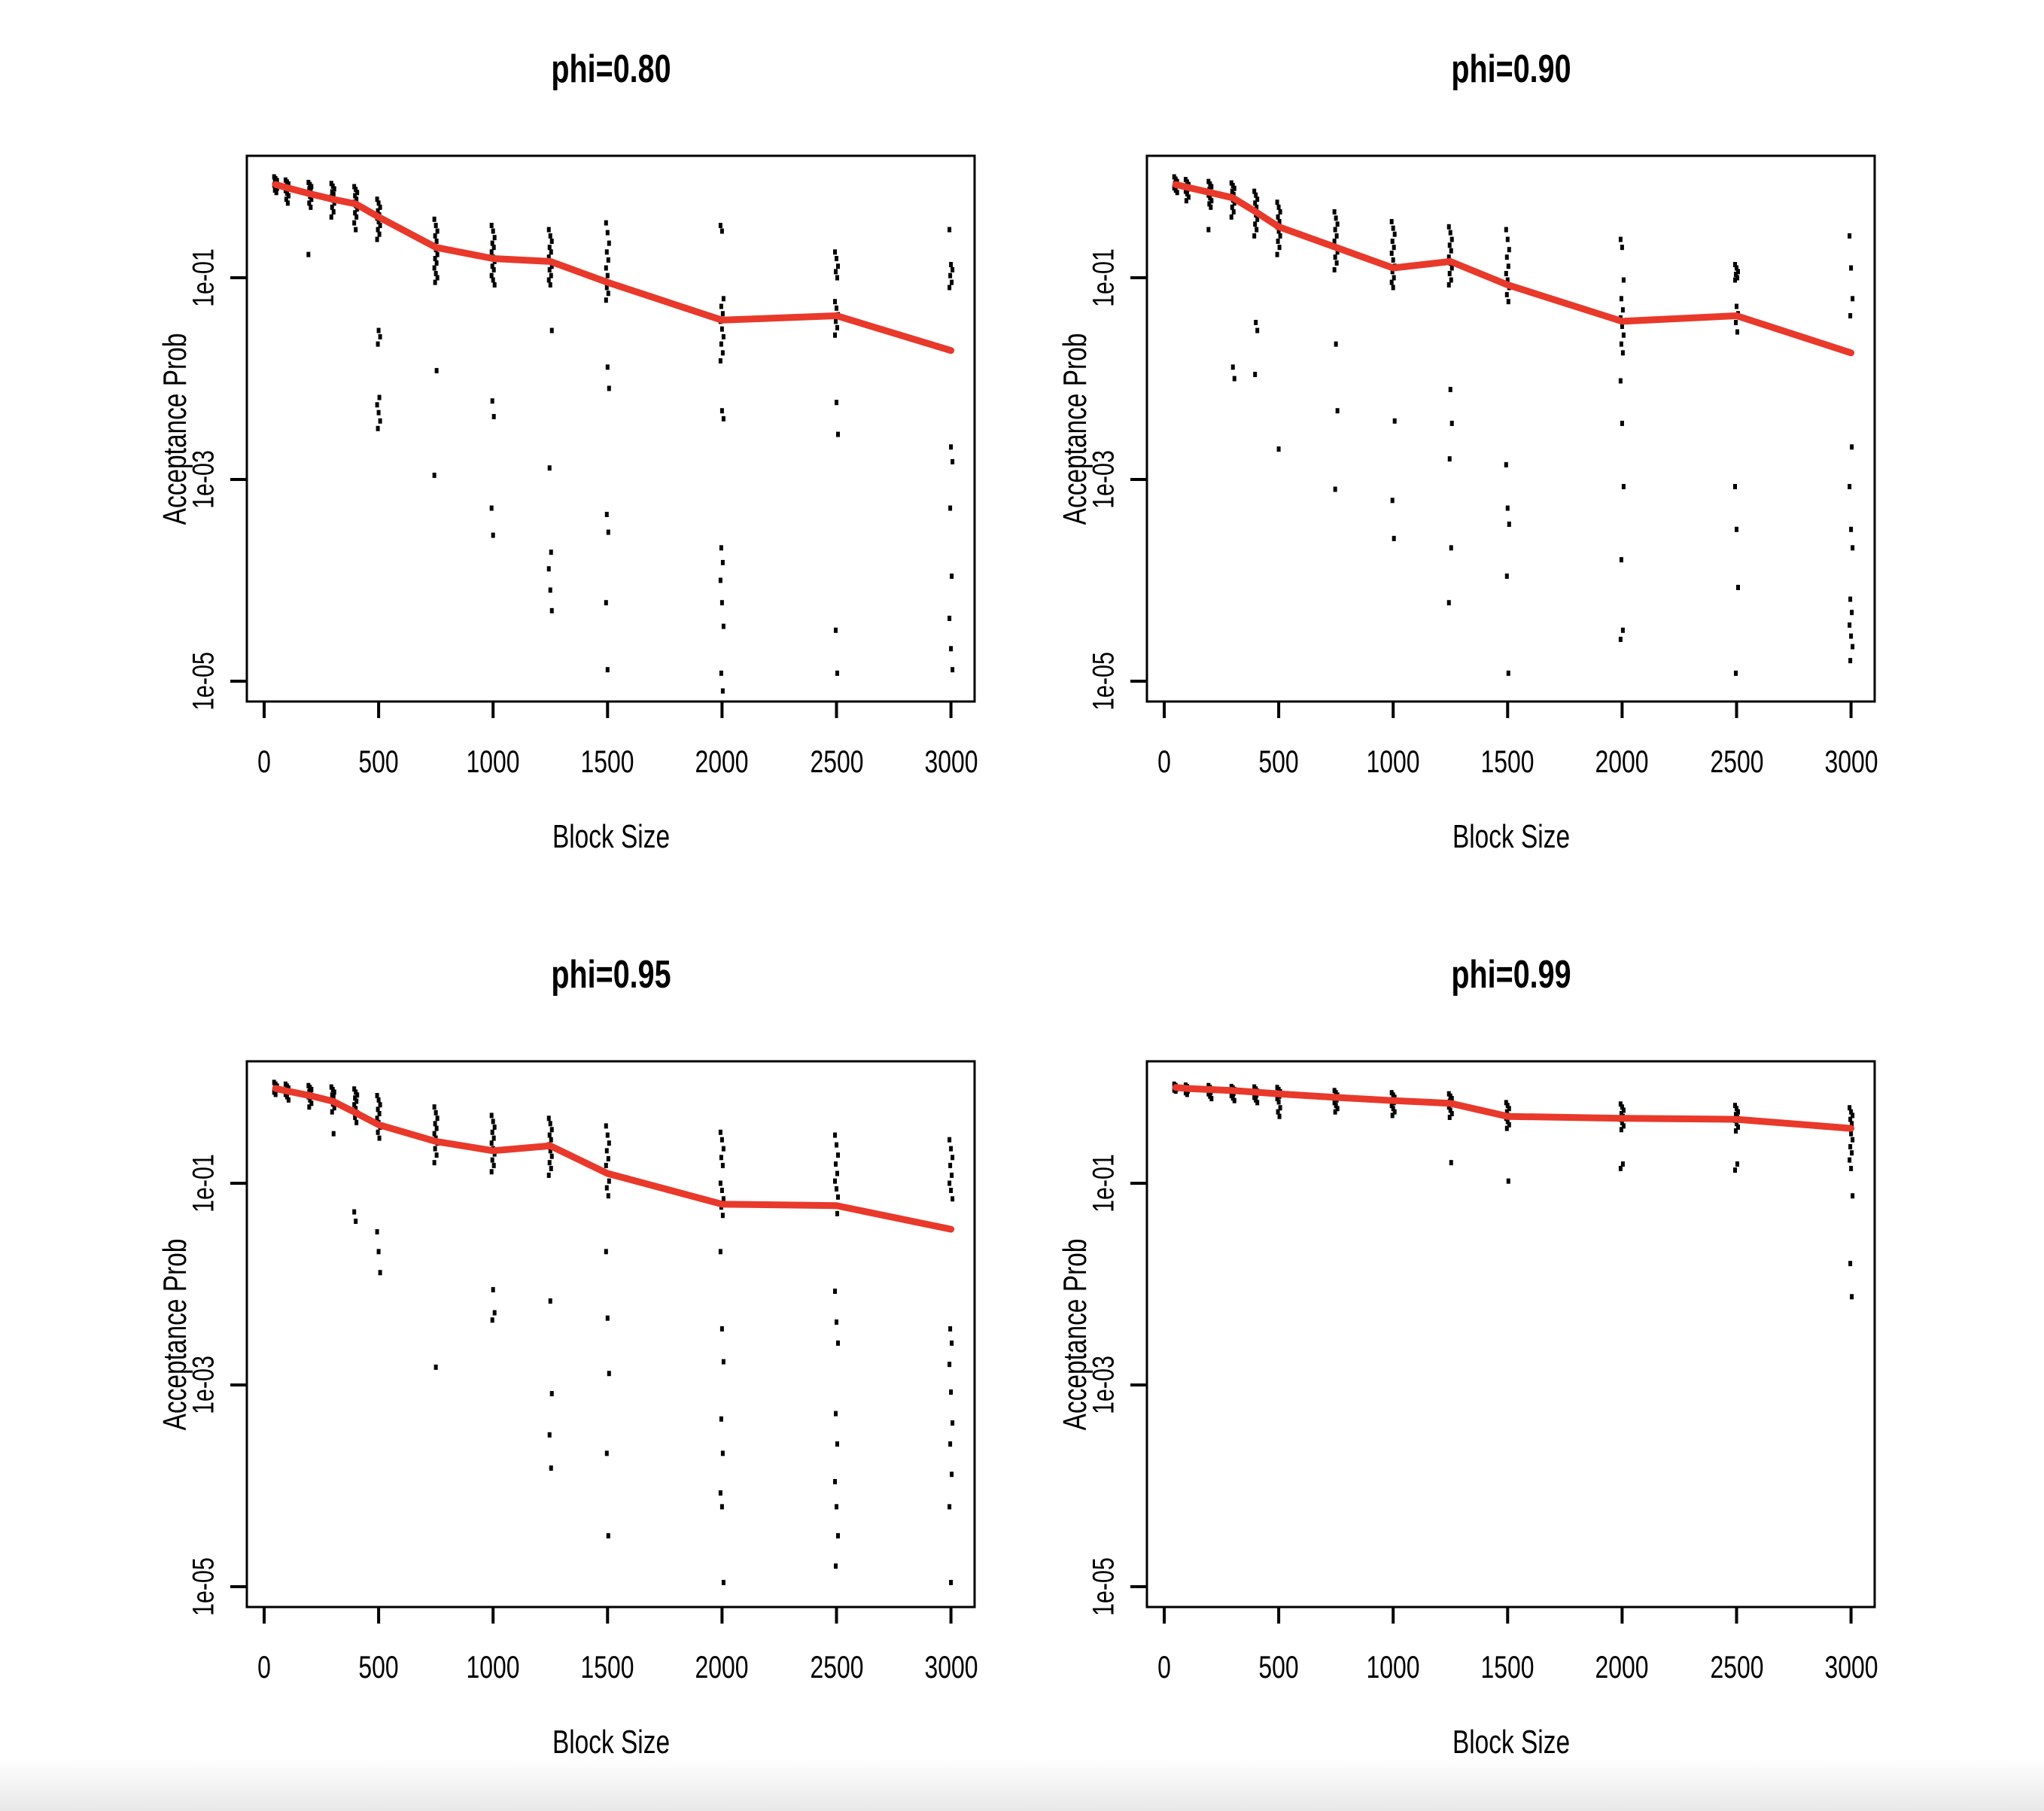 Image resolution: width=2044 pixels, height=1811 pixels. I want to click on y-tick-label: 1e-01, so click(204, 1183).